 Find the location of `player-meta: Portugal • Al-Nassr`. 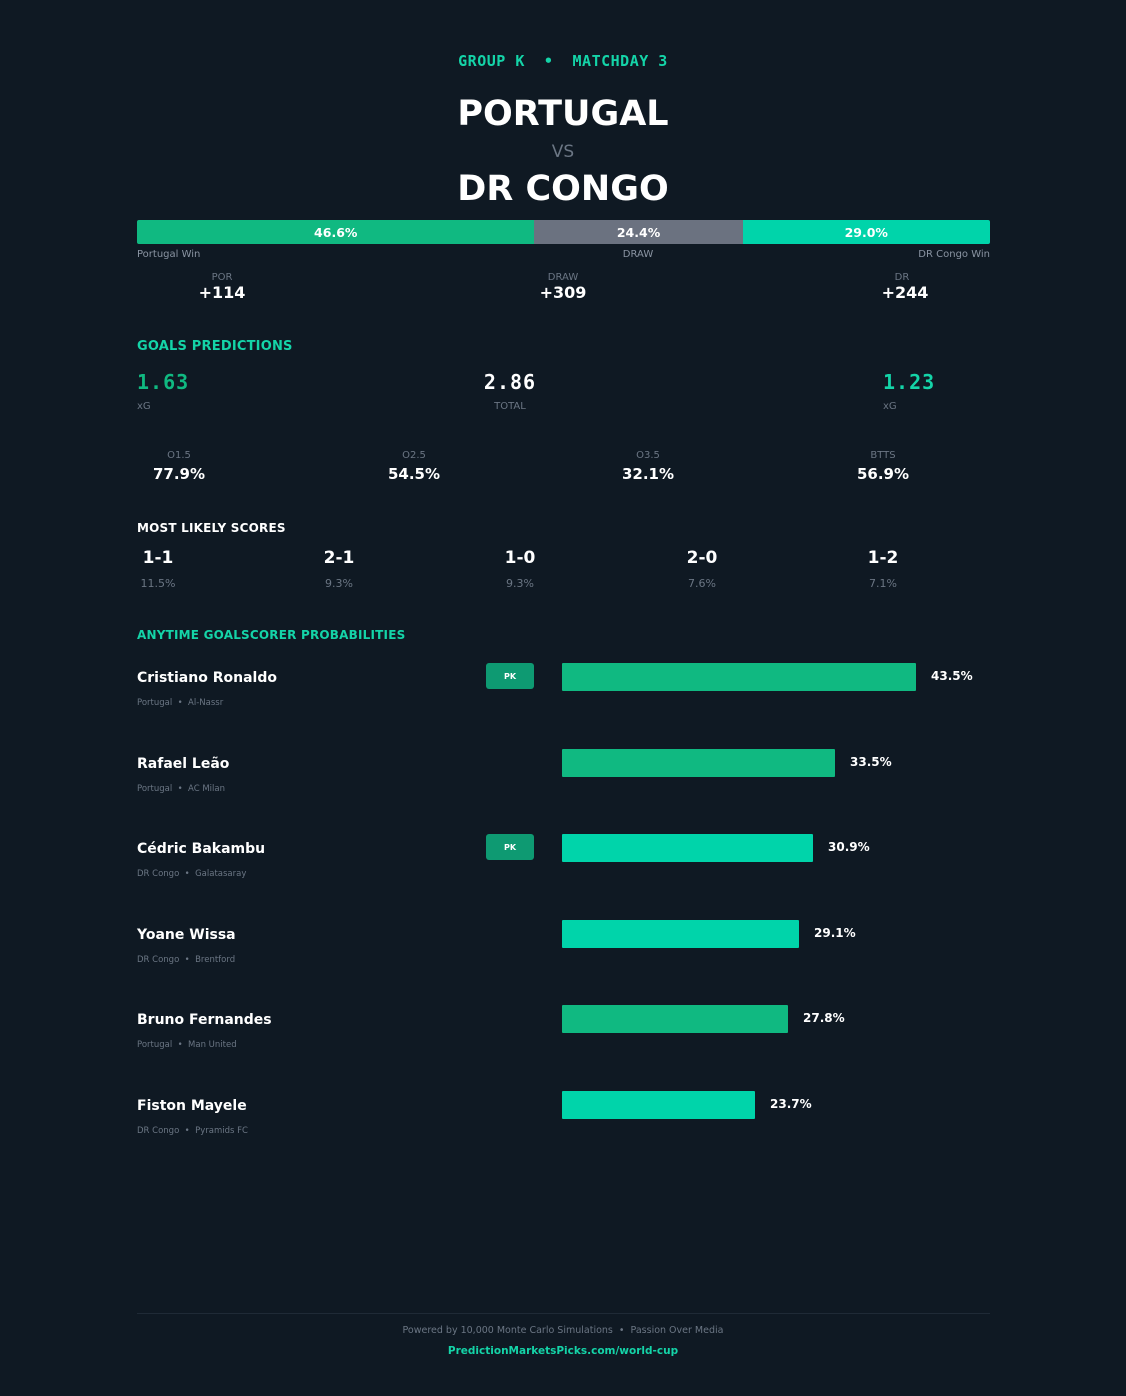

player-meta: Portugal • Al-Nassr is located at coordinates (180, 703).